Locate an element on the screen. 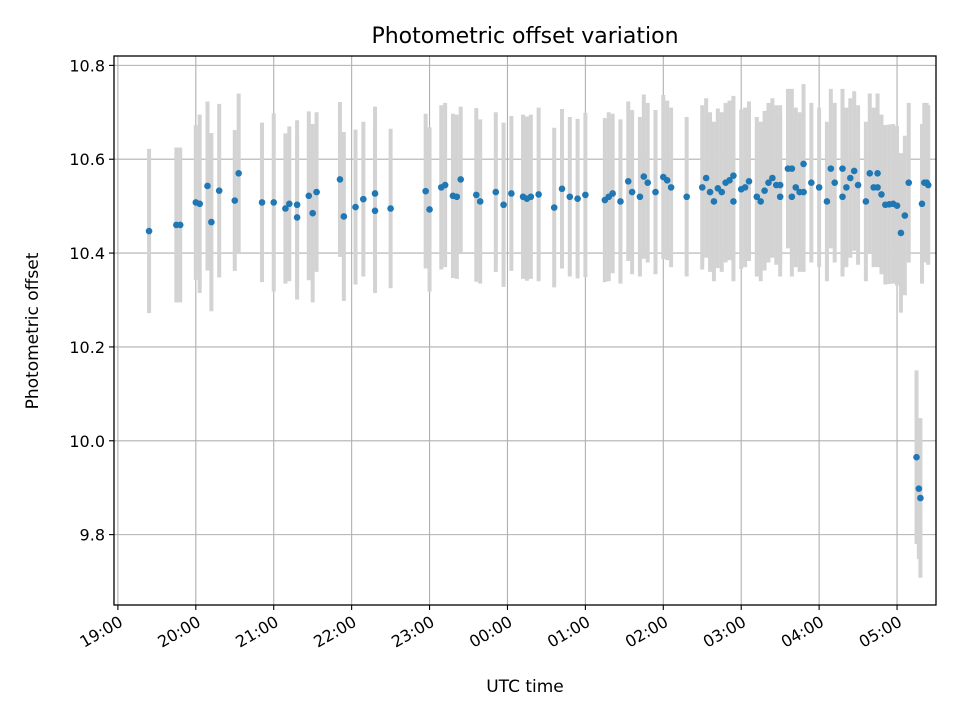  x-tick-label: 23:00 is located at coordinates (412, 632).